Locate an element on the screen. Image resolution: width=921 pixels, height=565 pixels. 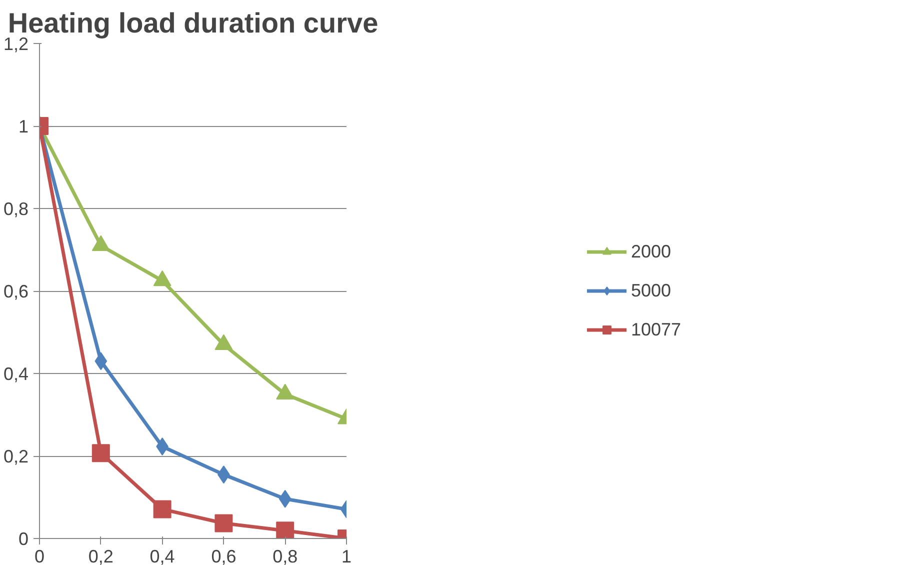
x-tick-label: 0,2 is located at coordinates (101, 555).